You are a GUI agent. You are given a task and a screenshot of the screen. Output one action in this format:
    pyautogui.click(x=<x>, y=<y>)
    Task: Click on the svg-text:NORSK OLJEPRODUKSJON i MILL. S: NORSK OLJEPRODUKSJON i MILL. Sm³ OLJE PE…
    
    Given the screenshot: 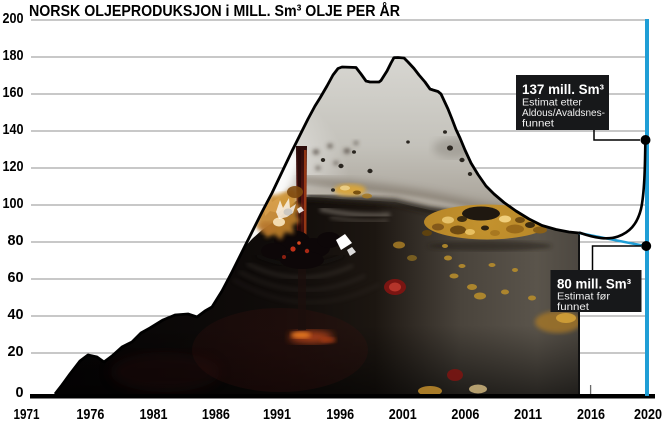 What is the action you would take?
    pyautogui.click(x=214, y=10)
    